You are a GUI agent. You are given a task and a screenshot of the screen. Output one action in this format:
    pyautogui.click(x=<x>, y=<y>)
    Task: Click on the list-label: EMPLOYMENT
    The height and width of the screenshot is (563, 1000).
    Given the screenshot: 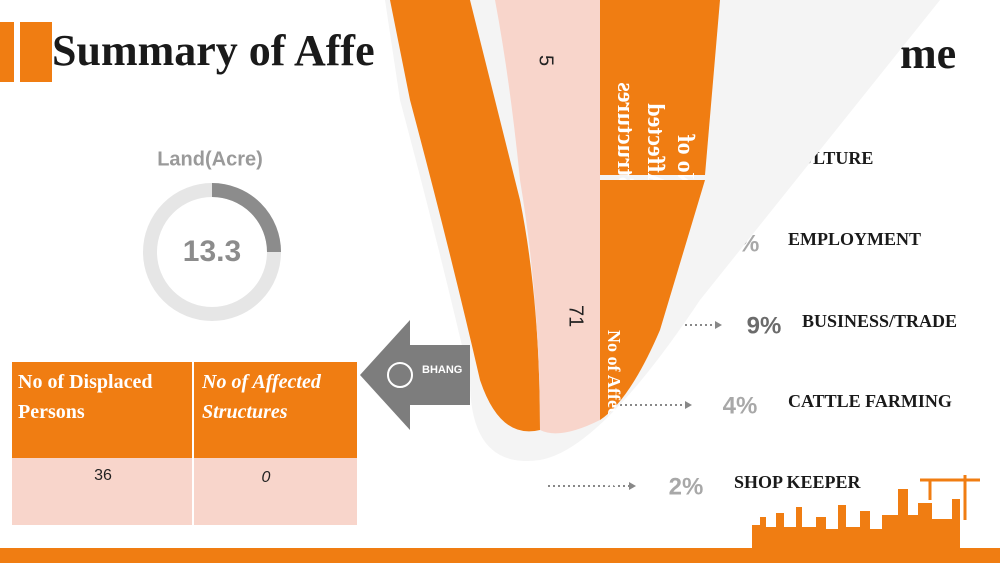 What is the action you would take?
    pyautogui.click(x=854, y=239)
    